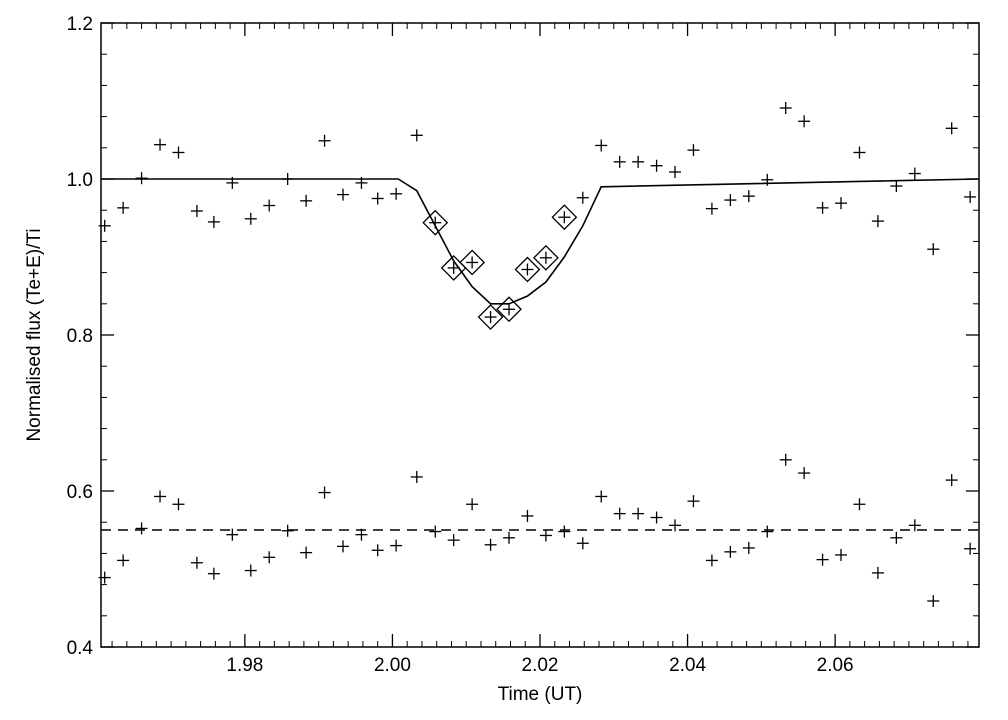  Describe the element at coordinates (80, 24) in the screenshot. I see `y-tick-label: 1.2` at that location.